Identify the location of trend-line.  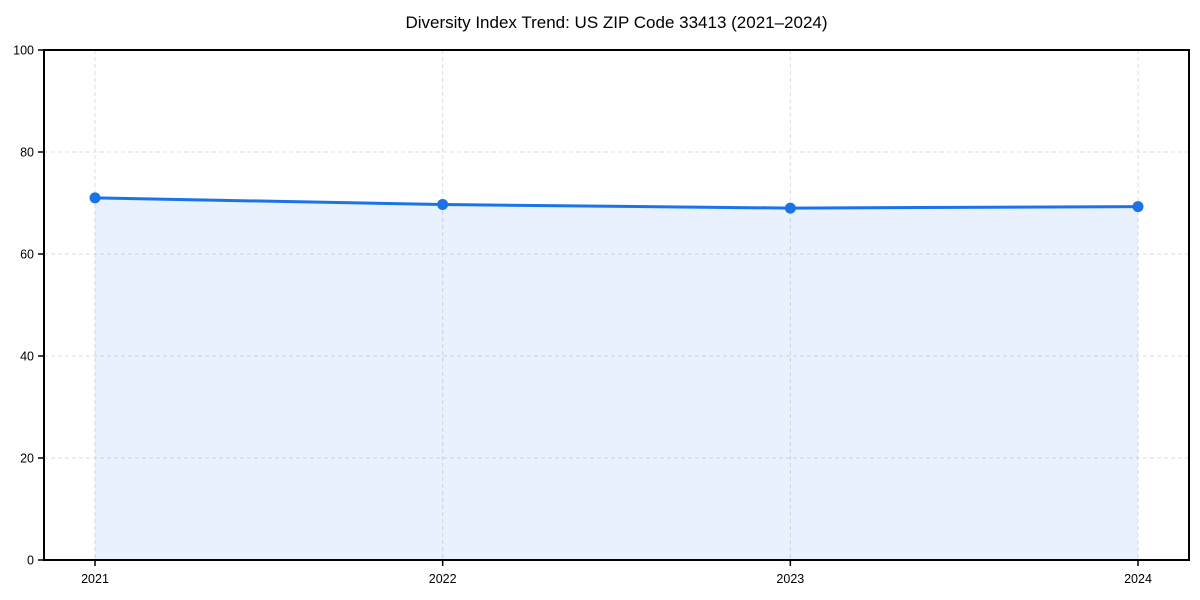
(616, 203).